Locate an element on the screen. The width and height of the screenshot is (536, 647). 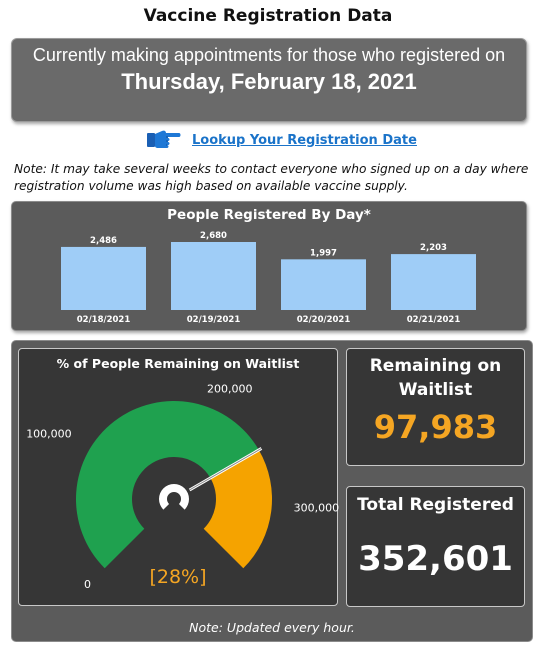
bar-value-label: 2,486 is located at coordinates (103, 241).